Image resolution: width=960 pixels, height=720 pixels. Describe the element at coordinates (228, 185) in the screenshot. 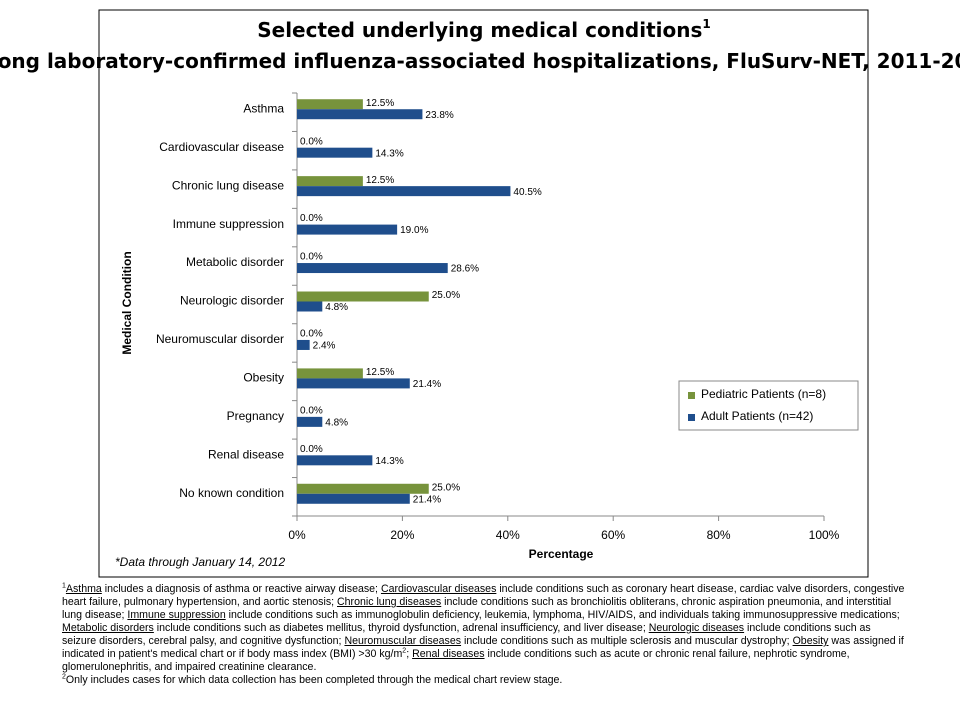

I see `y-tick-label: Chronic lung disease` at that location.